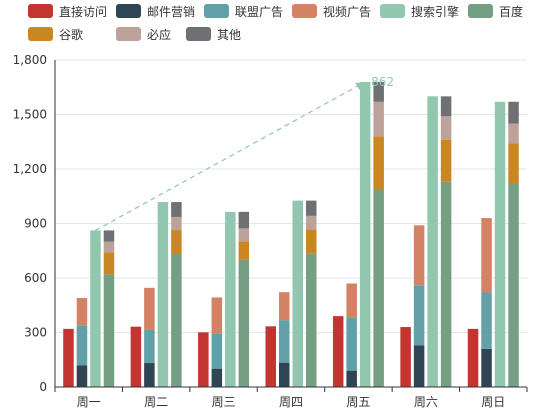  I want to click on x-tick-label: 周五, so click(358, 402).